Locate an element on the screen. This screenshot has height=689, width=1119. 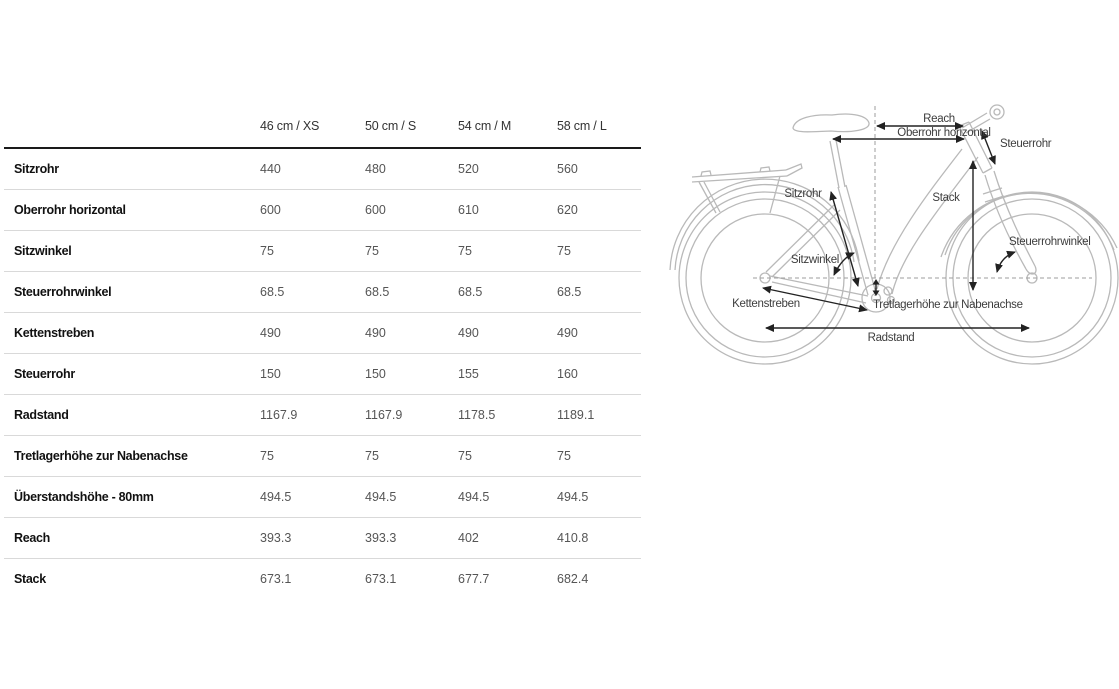
row-label: Stack is located at coordinates (30, 579).